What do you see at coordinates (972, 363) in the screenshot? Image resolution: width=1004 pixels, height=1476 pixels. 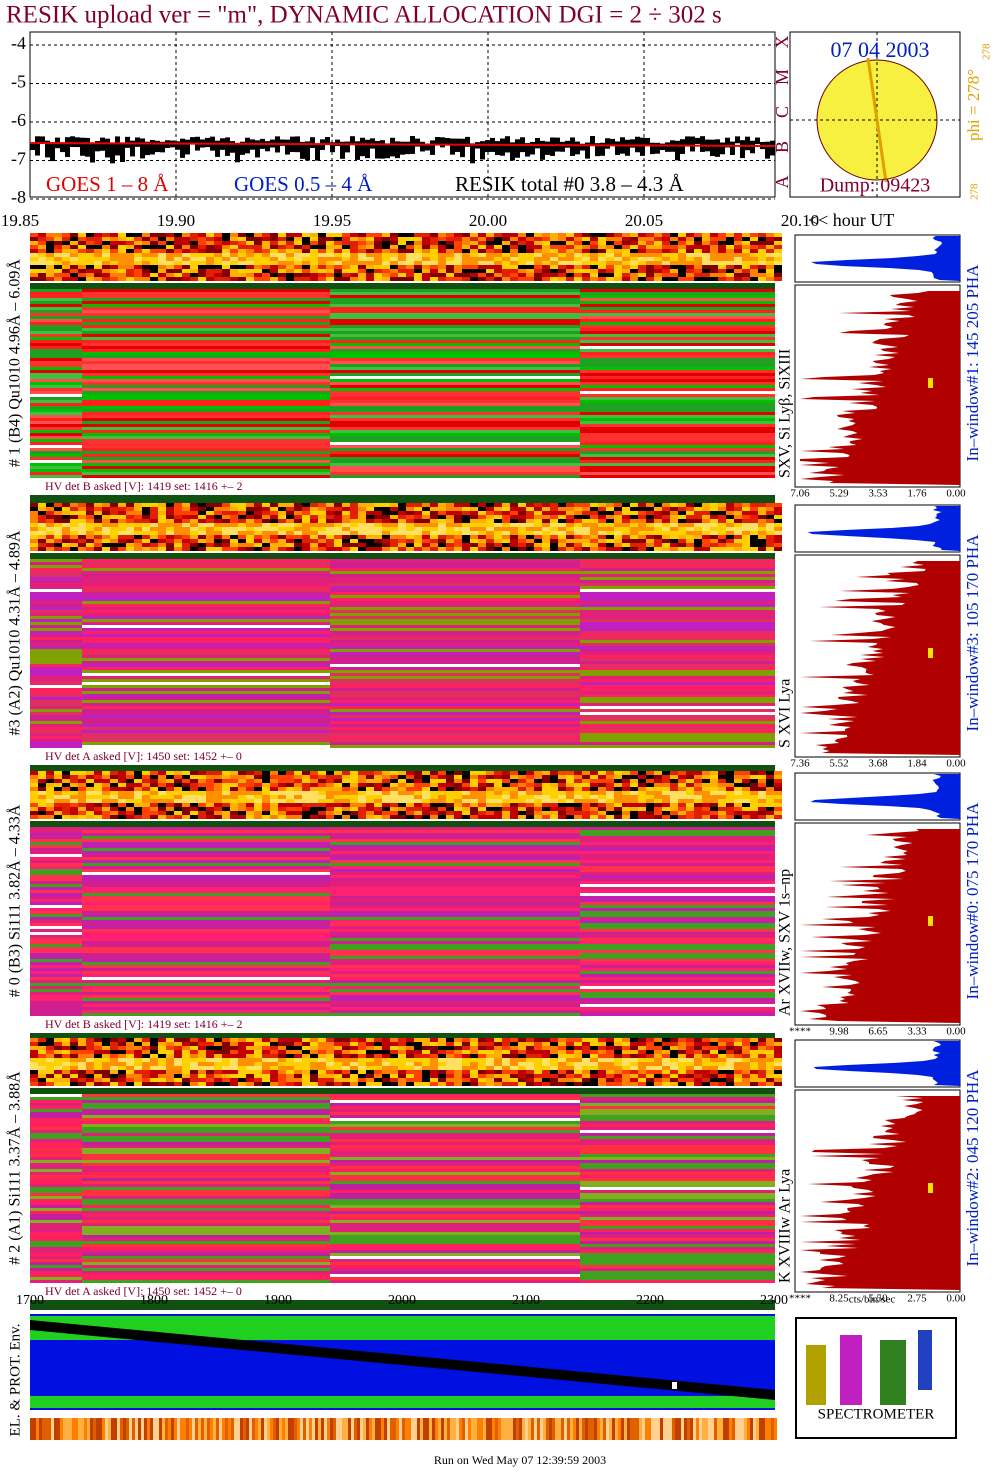 I see `window-label: In–window#1: 145 205 PHA` at bounding box center [972, 363].